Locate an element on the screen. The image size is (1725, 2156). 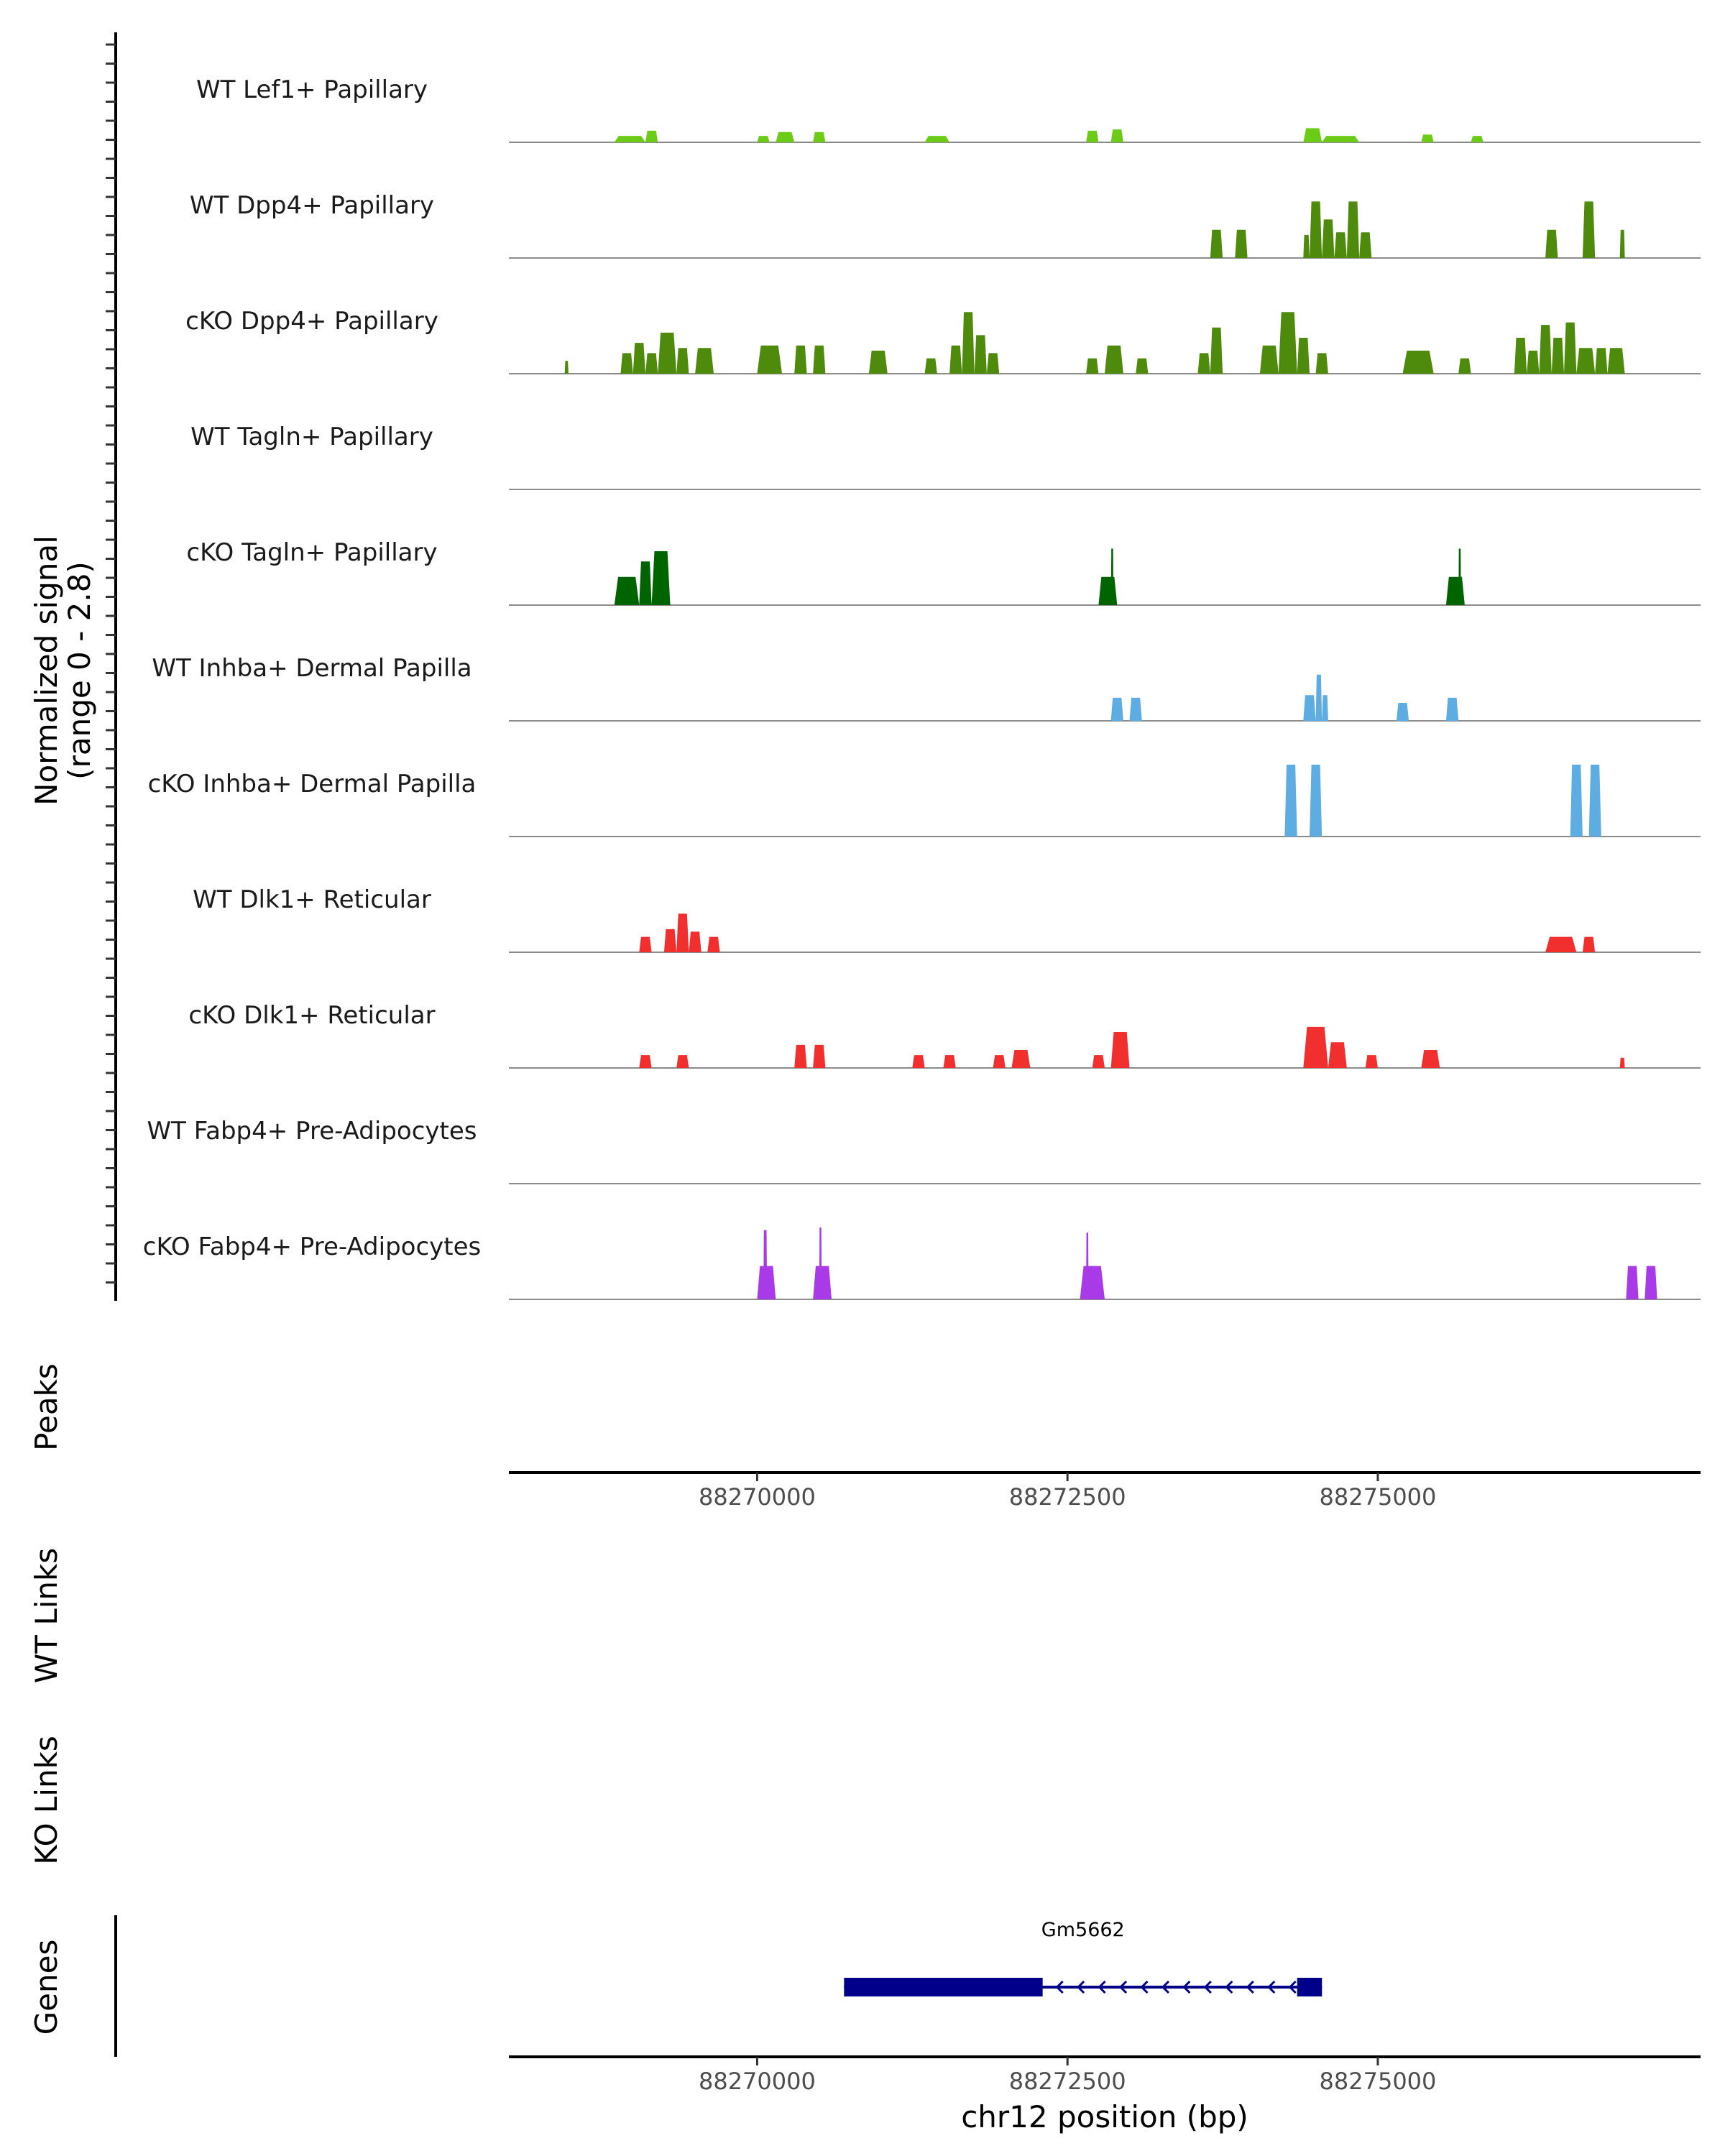
track-label: cKO Fabp4+ Pre-Adipocytes is located at coordinates (312, 1247).